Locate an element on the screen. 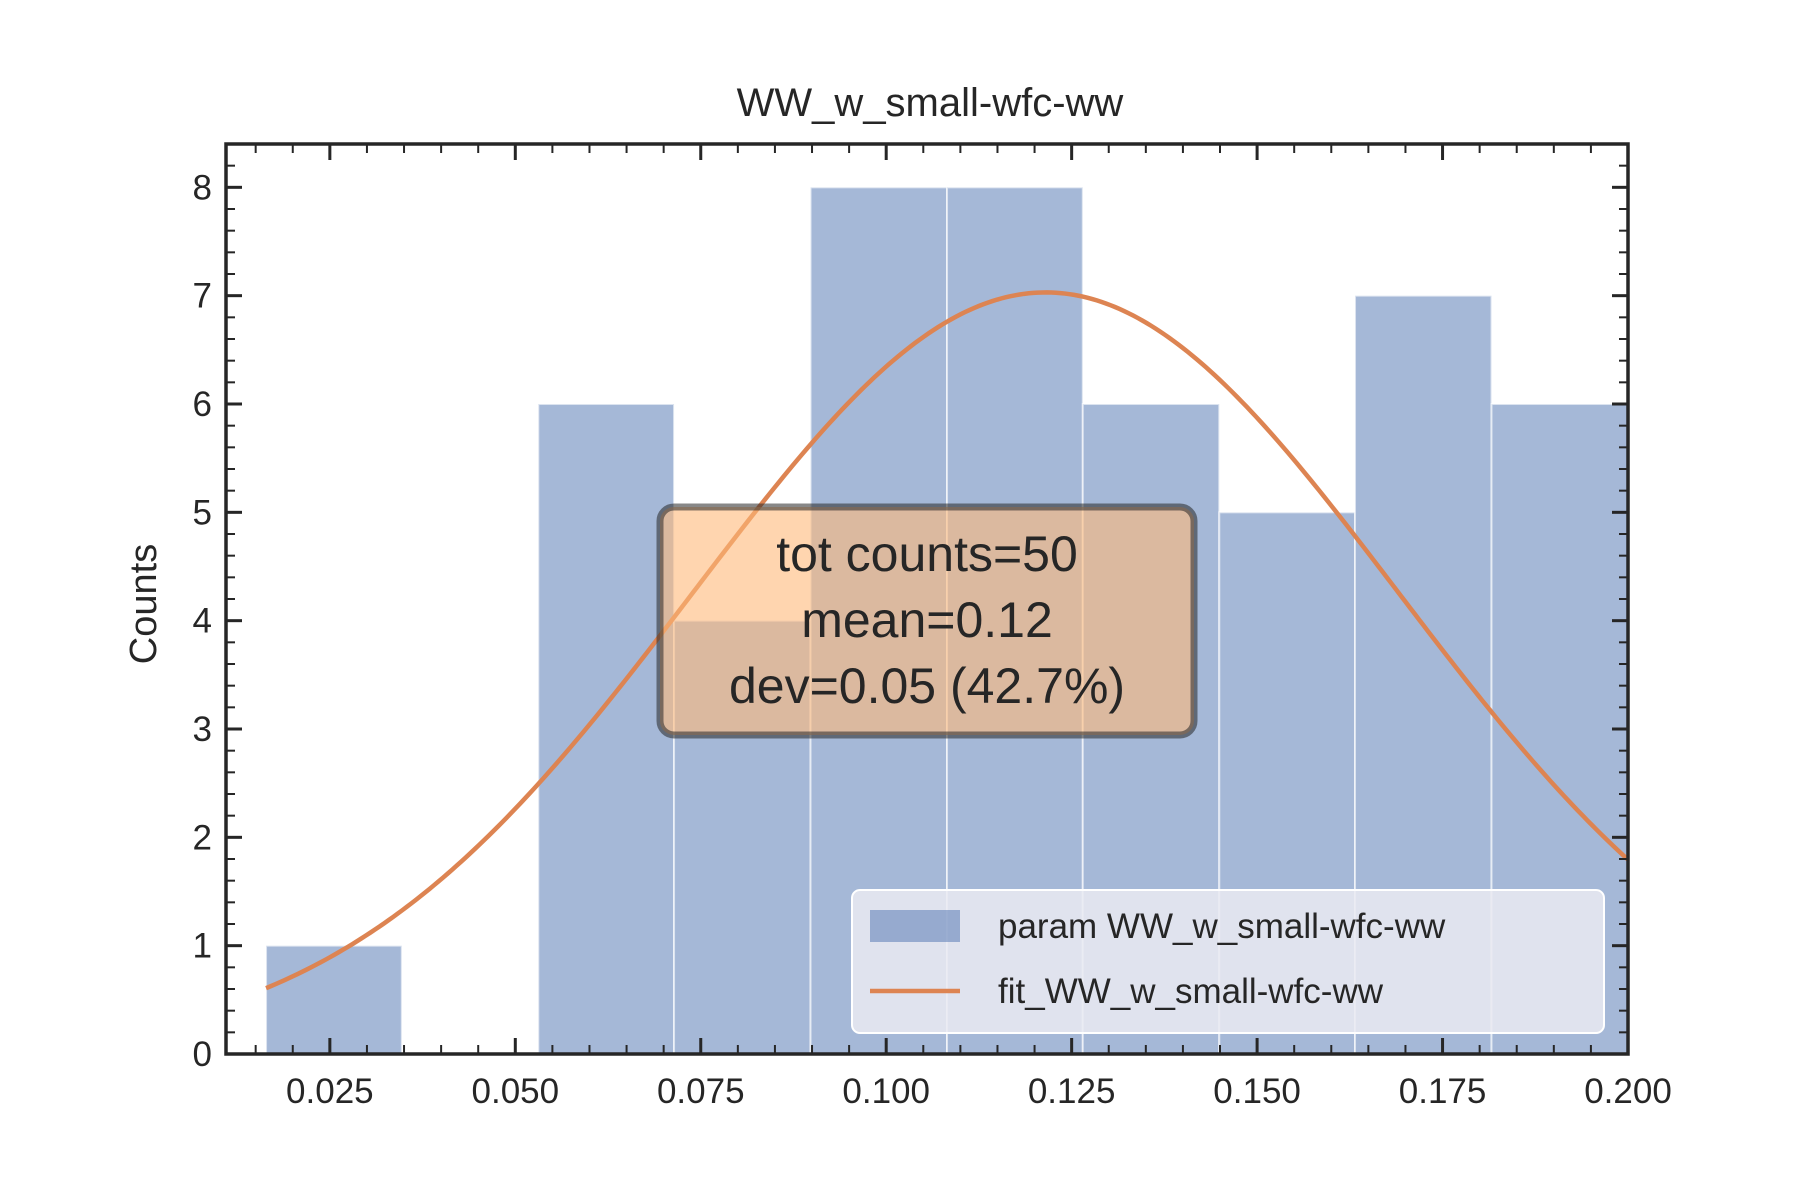  x-tick-label: 0.075 is located at coordinates (701, 1091).